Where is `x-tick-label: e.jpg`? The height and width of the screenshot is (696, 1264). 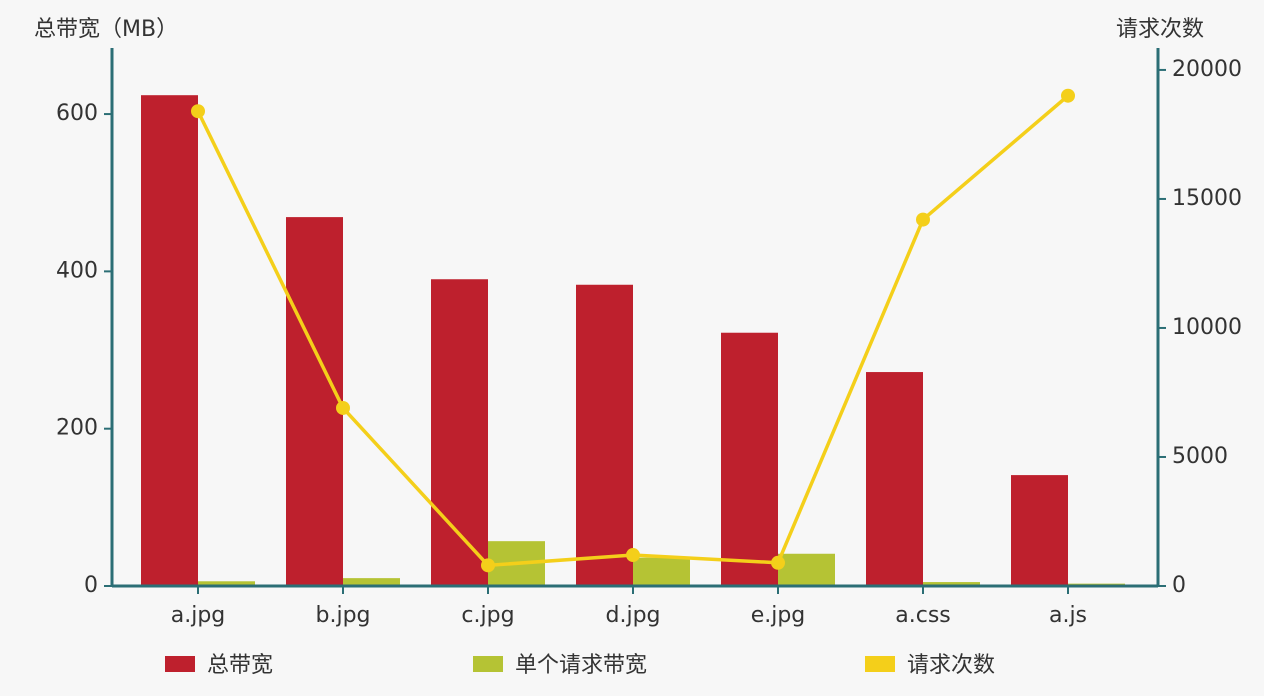 x-tick-label: e.jpg is located at coordinates (778, 615).